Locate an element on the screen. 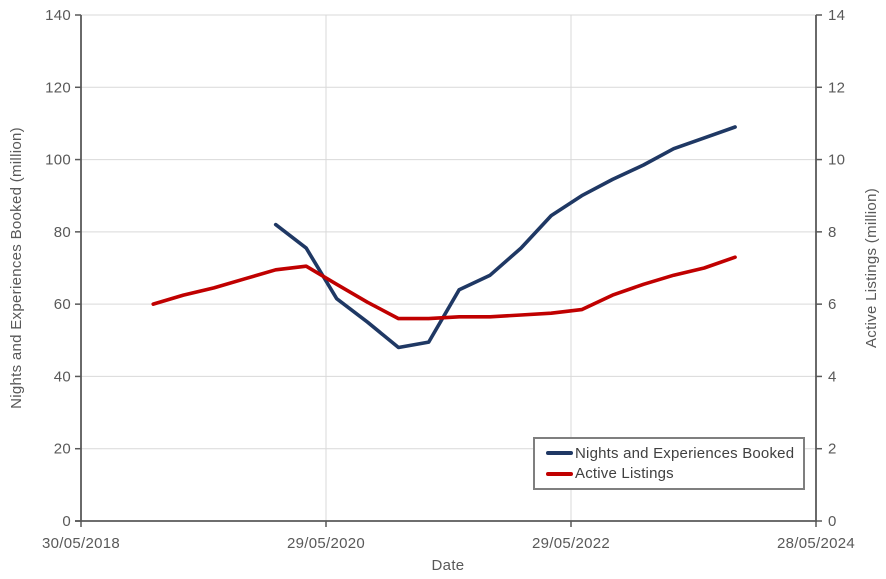  legend-label-nights-booked: Nights and Experiences Booked is located at coordinates (685, 453).